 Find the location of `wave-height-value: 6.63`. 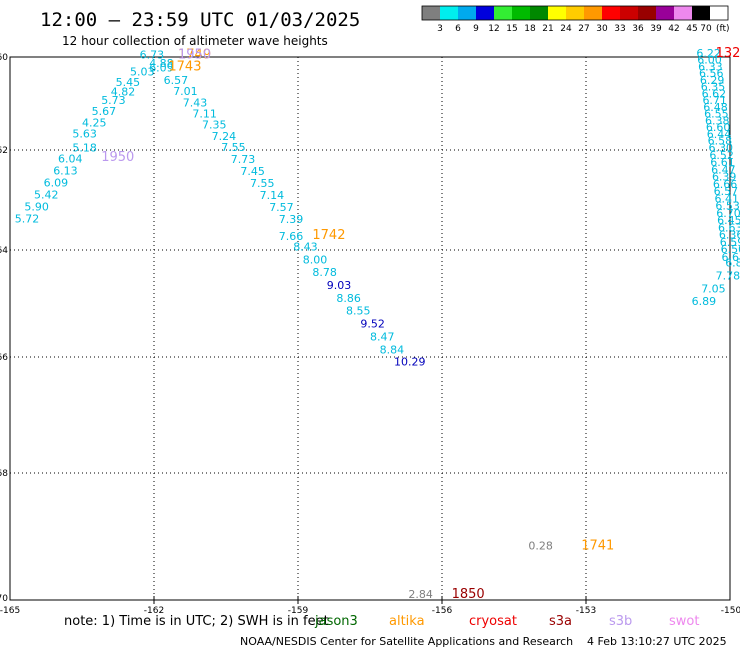

wave-height-value: 6.63 is located at coordinates (729, 227).